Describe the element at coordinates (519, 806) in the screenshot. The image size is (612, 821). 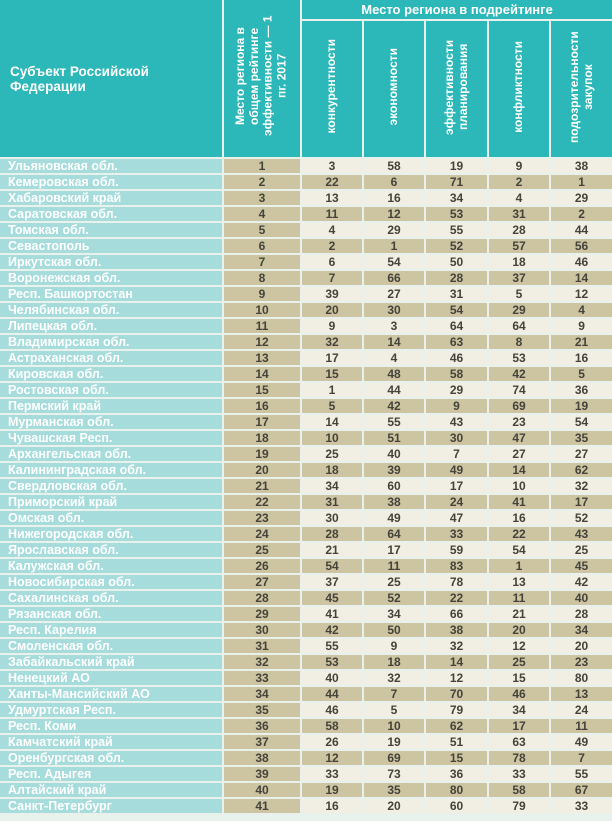
I see `subrating-value-cell: 79` at that location.